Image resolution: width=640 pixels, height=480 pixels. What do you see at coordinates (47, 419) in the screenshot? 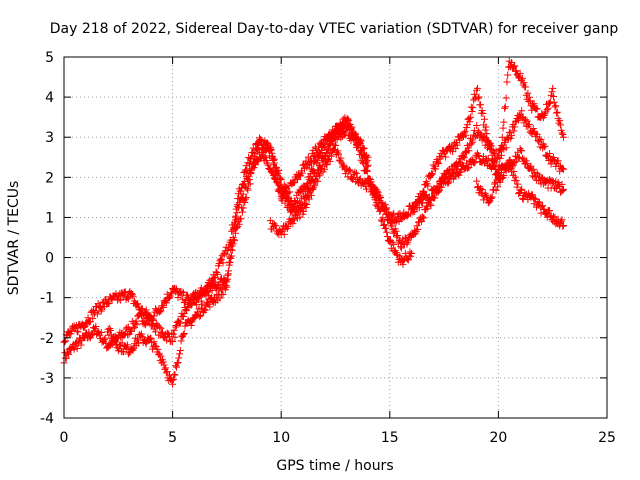
I see `y-tick-label: -4` at bounding box center [47, 419].